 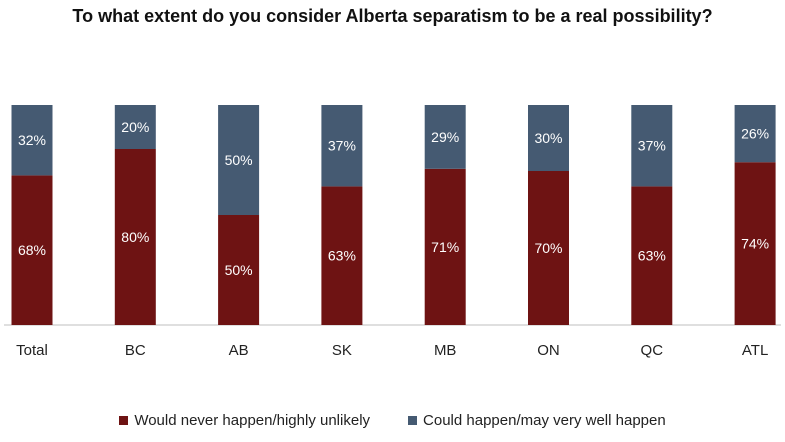 I want to click on bar-qc-could, so click(x=652, y=146).